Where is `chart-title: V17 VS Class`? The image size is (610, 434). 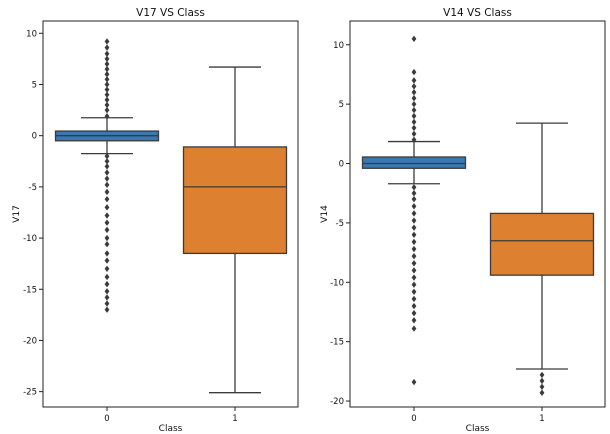
chart-title: V17 VS Class is located at coordinates (170, 13).